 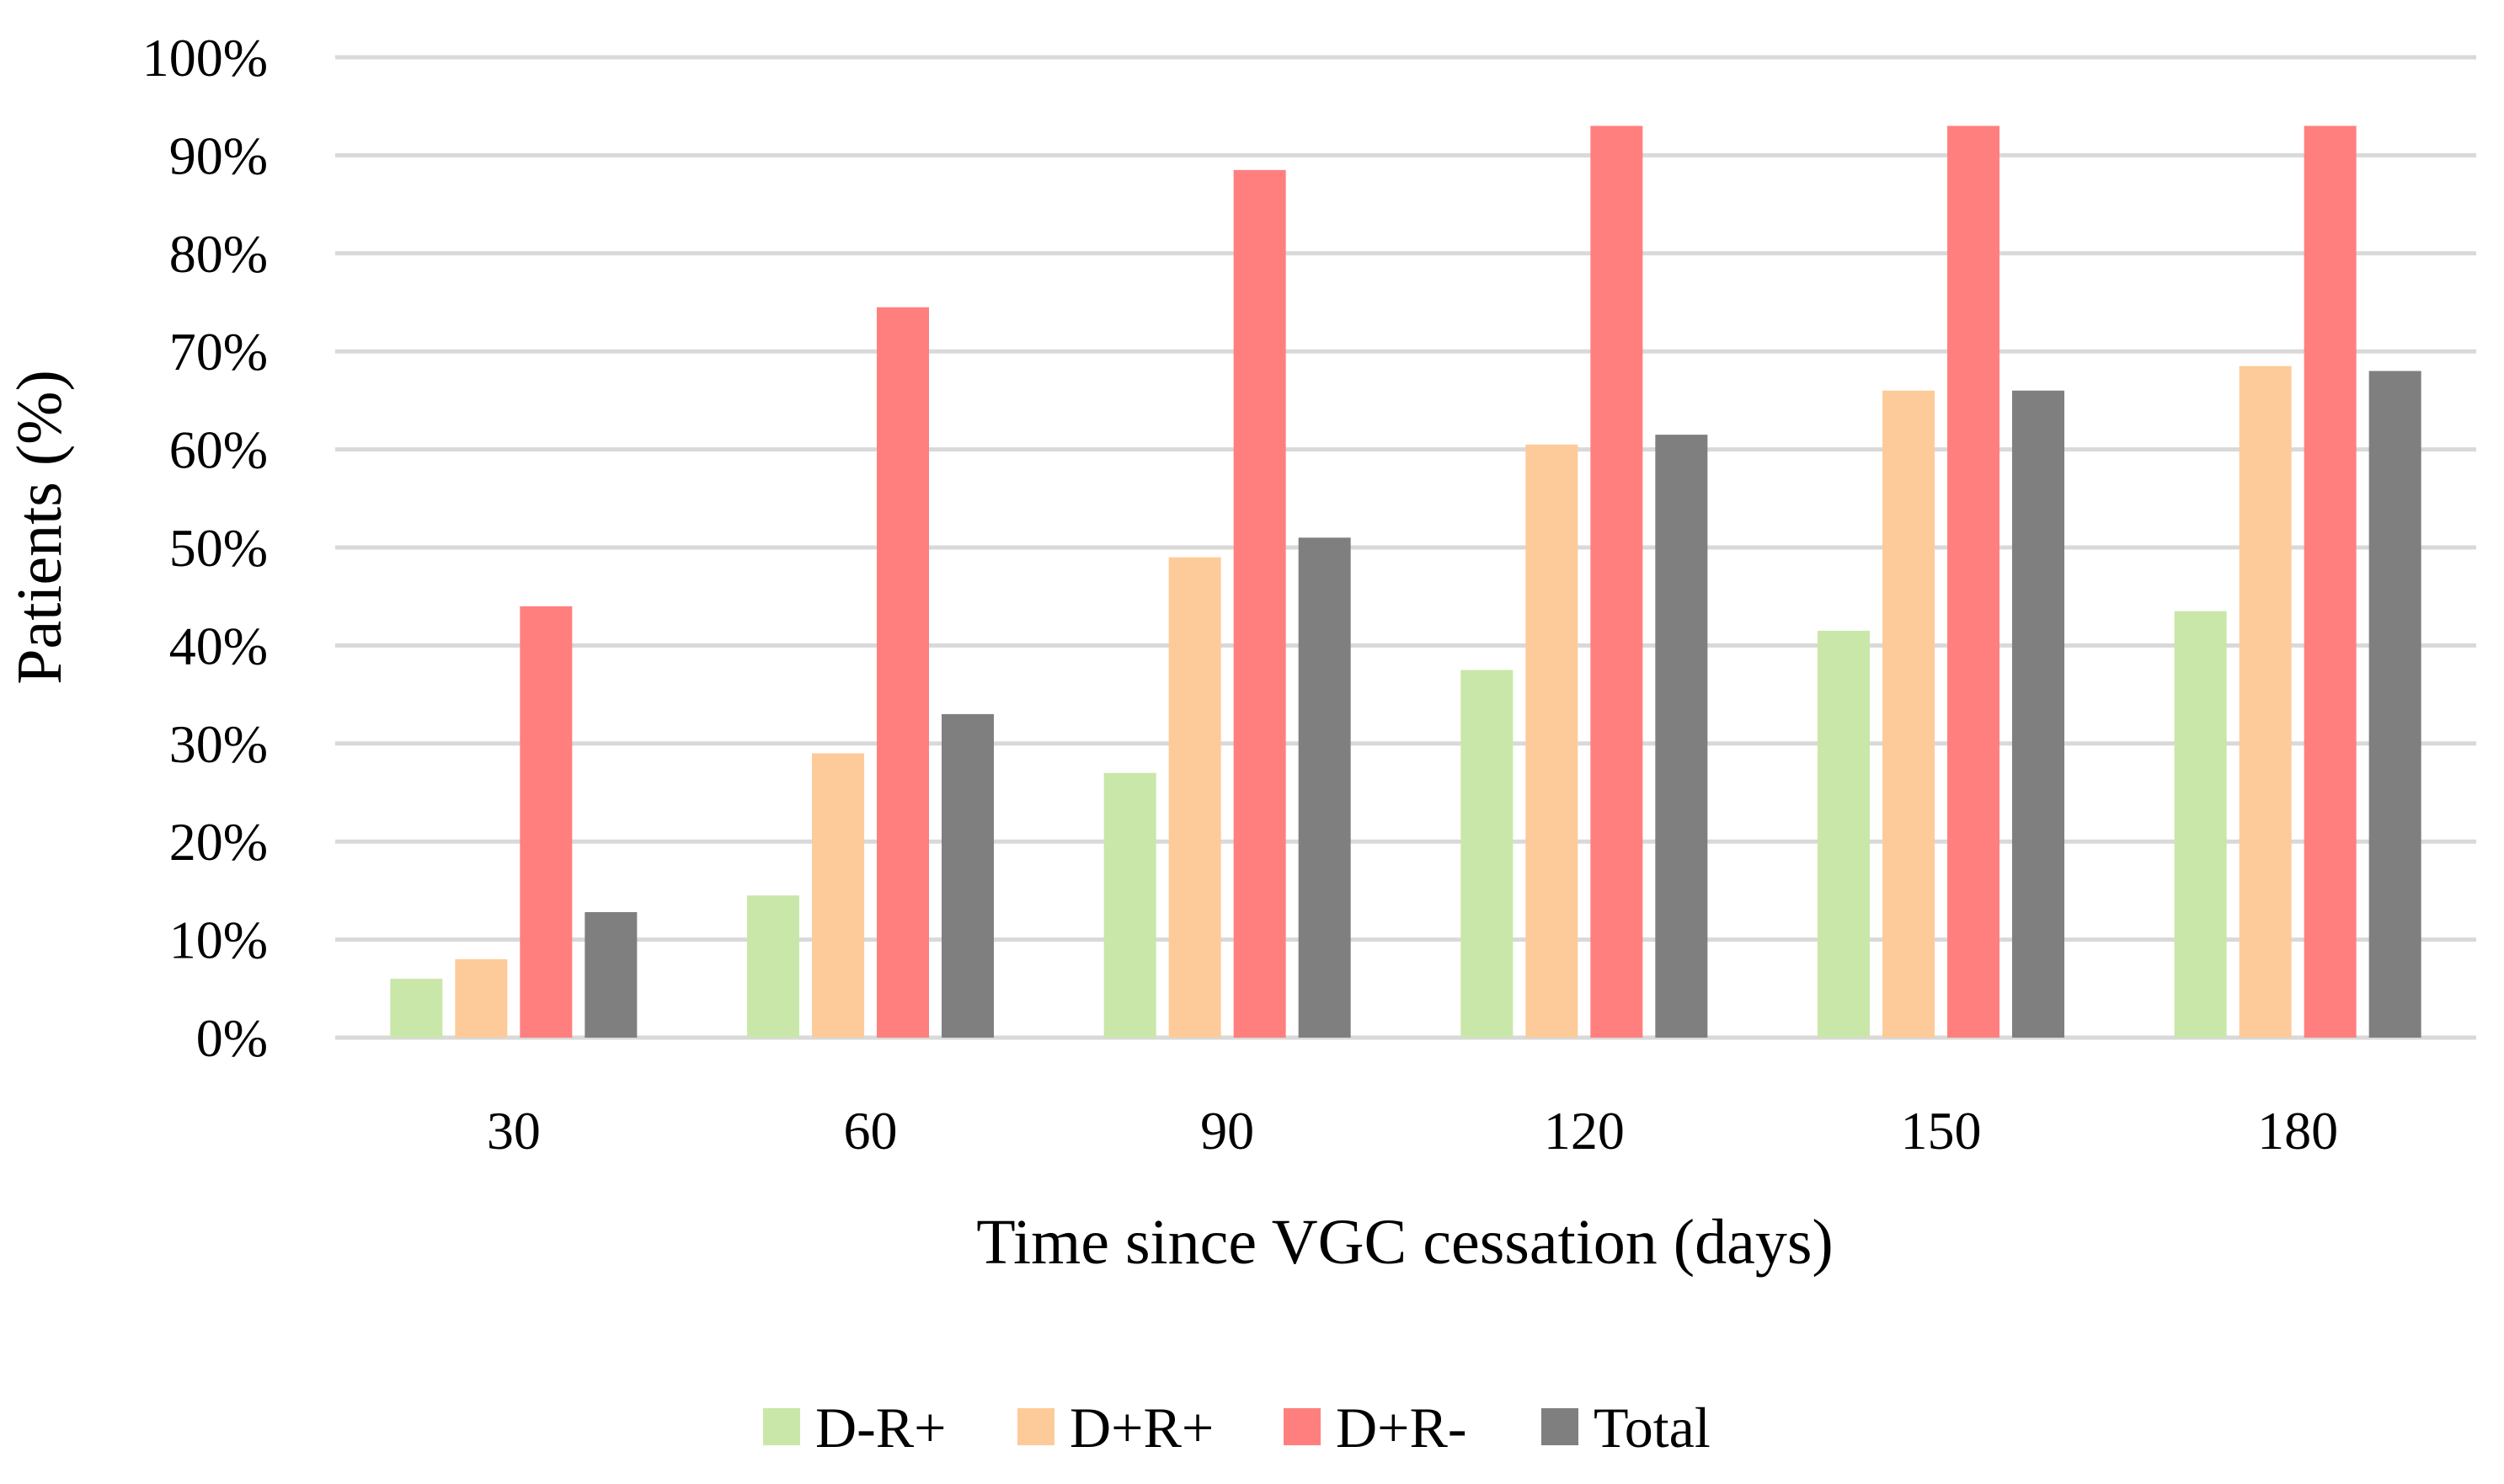 What do you see at coordinates (1142, 1428) in the screenshot?
I see `legend-label: D+R+` at bounding box center [1142, 1428].